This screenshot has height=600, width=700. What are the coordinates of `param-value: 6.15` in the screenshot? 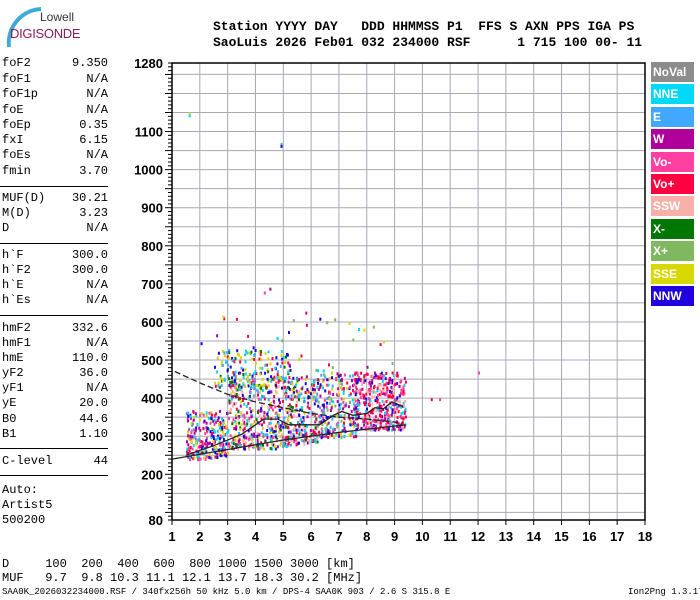 It's located at (93, 140).